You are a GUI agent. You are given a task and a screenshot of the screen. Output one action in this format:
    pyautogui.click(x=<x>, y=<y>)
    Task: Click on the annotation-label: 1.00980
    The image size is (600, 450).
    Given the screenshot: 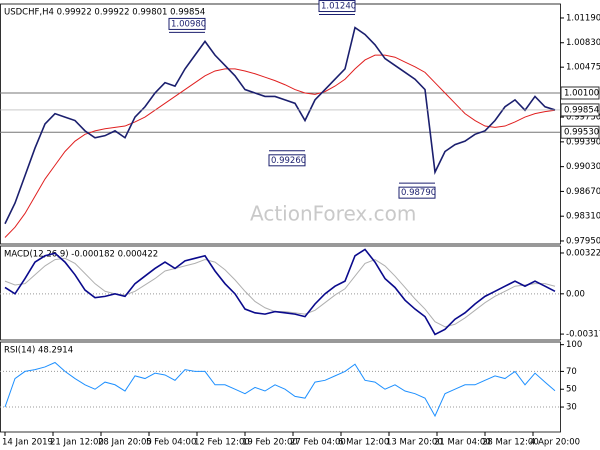 What is the action you would take?
    pyautogui.click(x=188, y=24)
    